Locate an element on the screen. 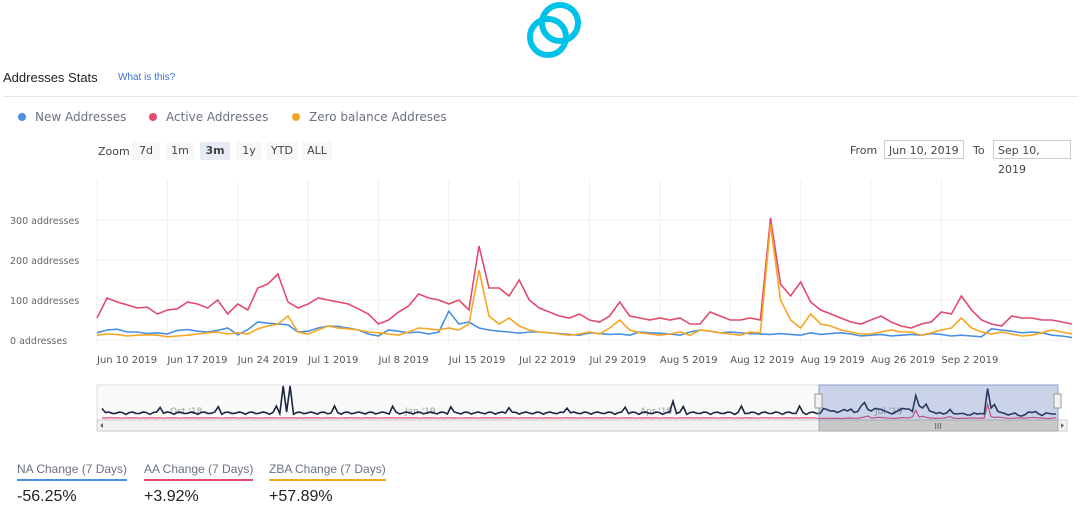  zba-change-title: ZBA Change (7 Days) is located at coordinates (327, 471).